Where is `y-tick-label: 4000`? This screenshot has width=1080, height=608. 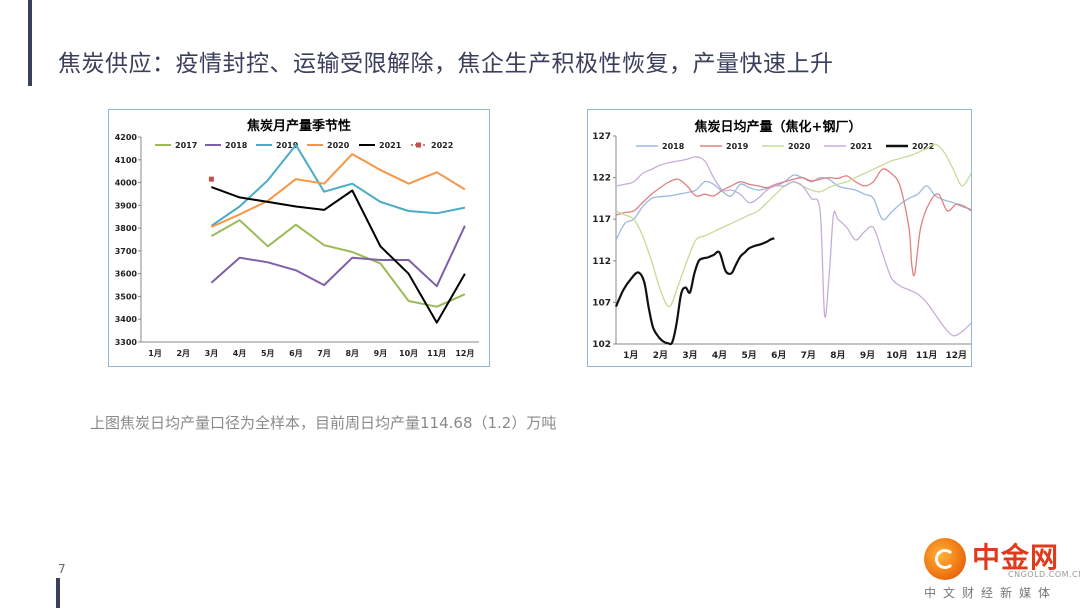
y-tick-label: 4000 is located at coordinates (126, 183).